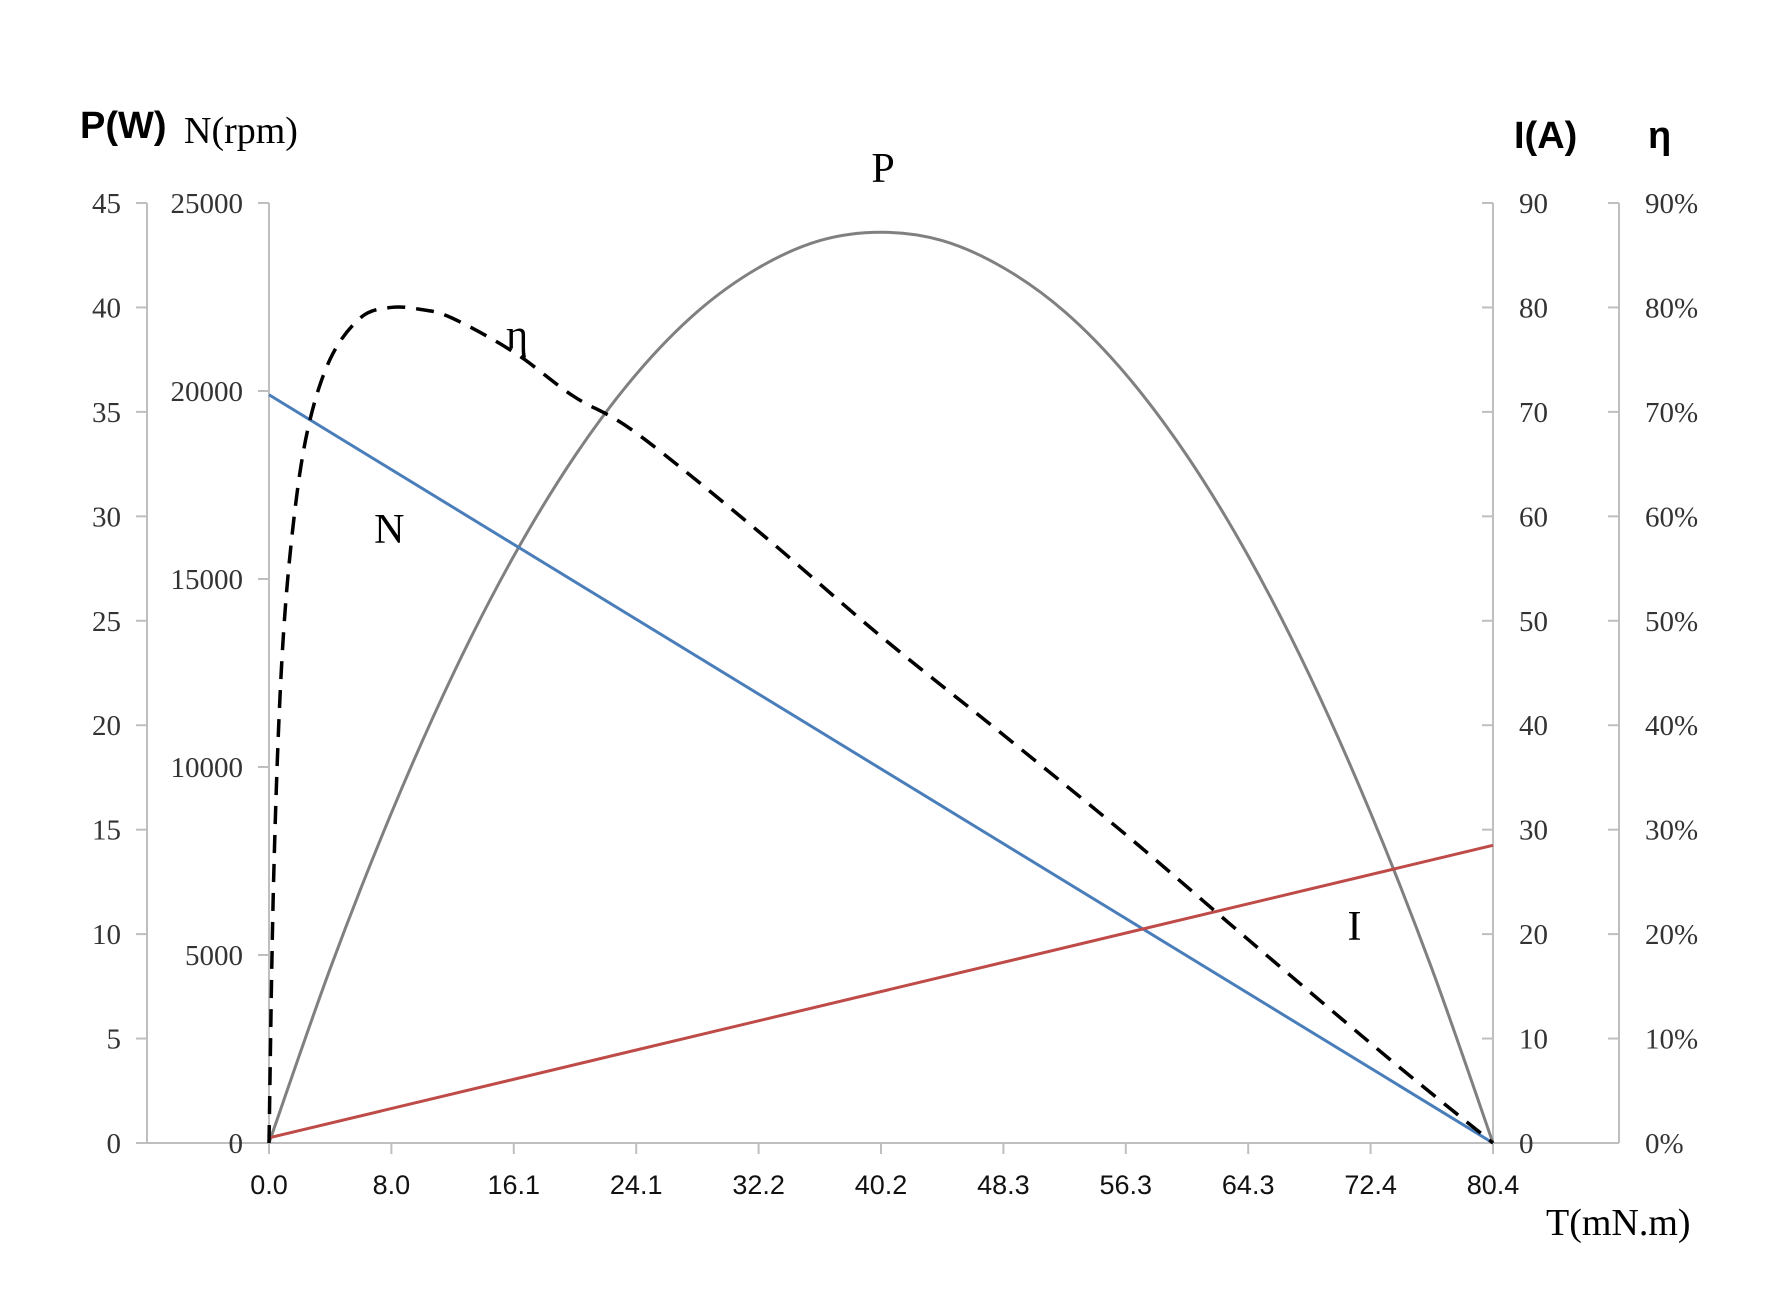 The image size is (1791, 1290). What do you see at coordinates (1533, 308) in the screenshot?
I see `i-tick-label: 80` at bounding box center [1533, 308].